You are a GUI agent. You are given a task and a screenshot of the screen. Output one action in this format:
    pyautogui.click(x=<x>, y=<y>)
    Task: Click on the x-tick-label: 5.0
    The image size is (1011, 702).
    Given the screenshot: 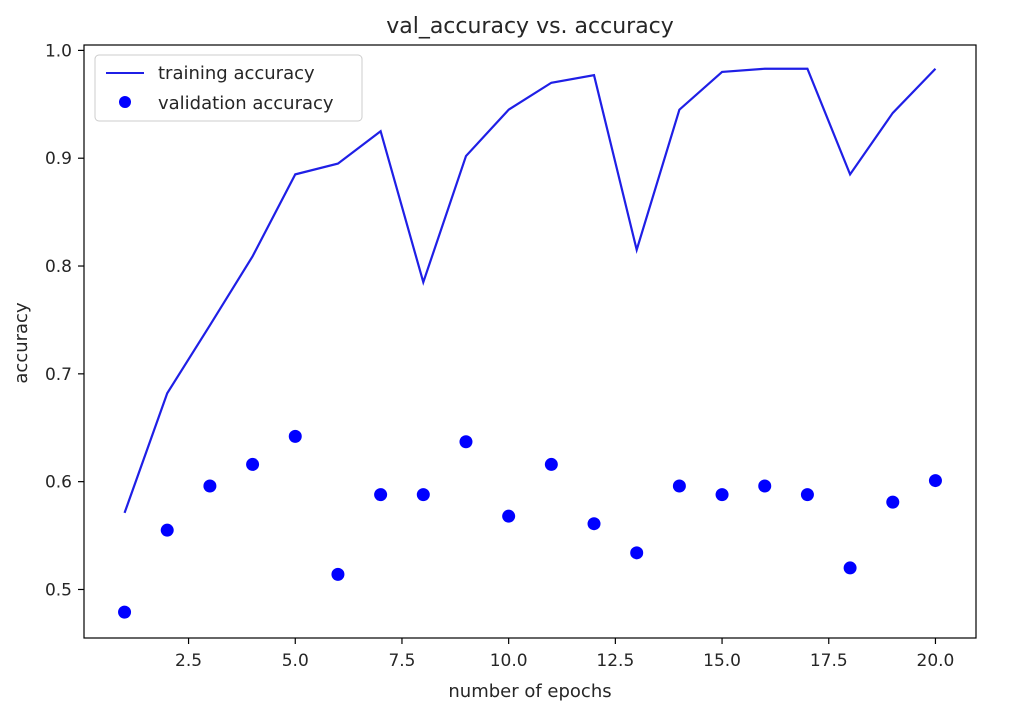 What is the action you would take?
    pyautogui.click(x=295, y=661)
    